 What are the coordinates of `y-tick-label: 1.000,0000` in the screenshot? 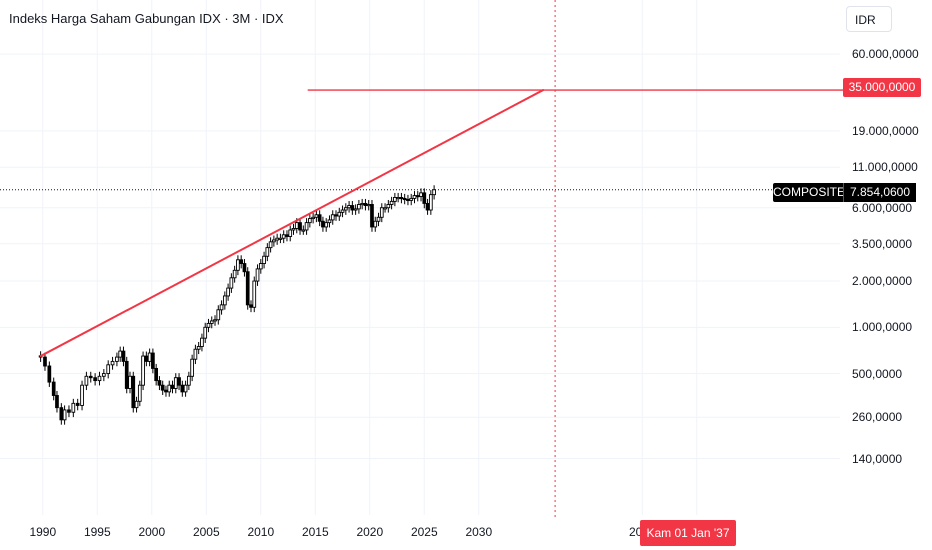 It's located at (882, 327).